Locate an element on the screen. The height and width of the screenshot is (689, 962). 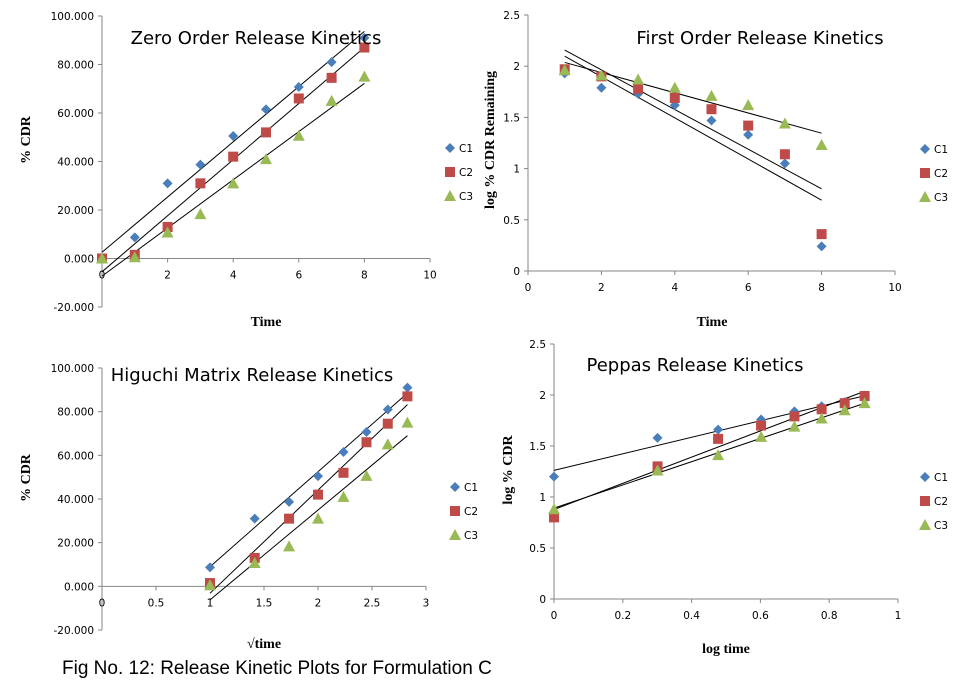
chart-title: First Order Release Kinetics is located at coordinates (759, 38).